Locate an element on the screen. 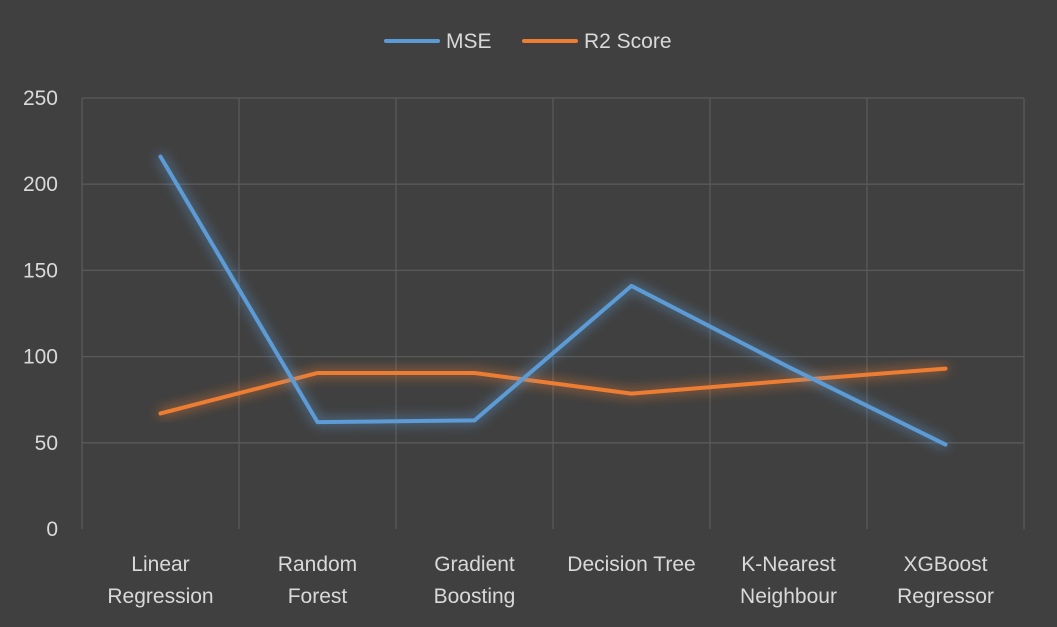 Image resolution: width=1057 pixels, height=627 pixels. x-tick-label: Random Forest is located at coordinates (317, 580).